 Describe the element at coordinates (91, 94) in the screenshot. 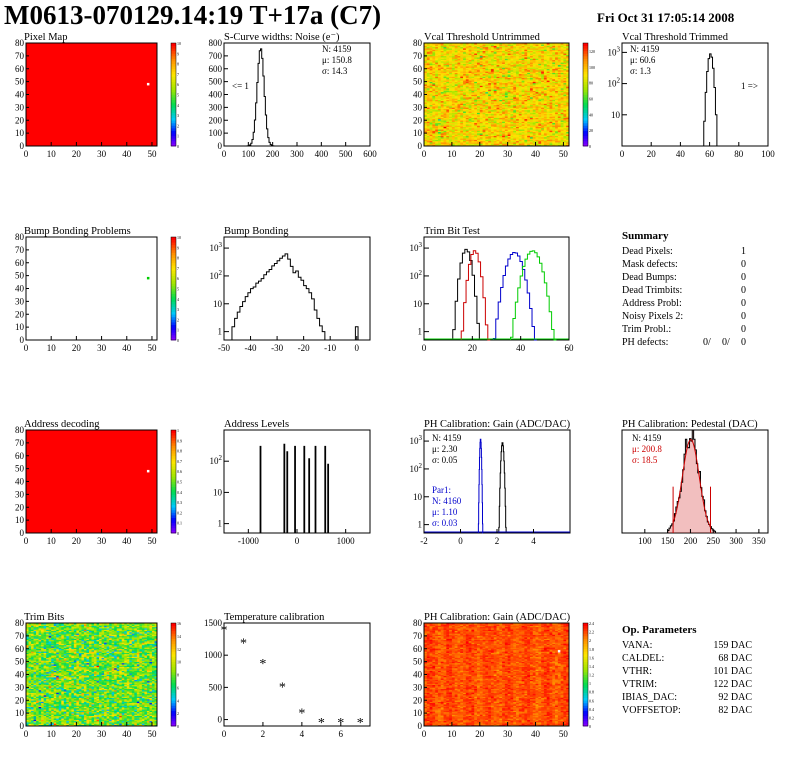

I see `pixel_map-cells` at that location.